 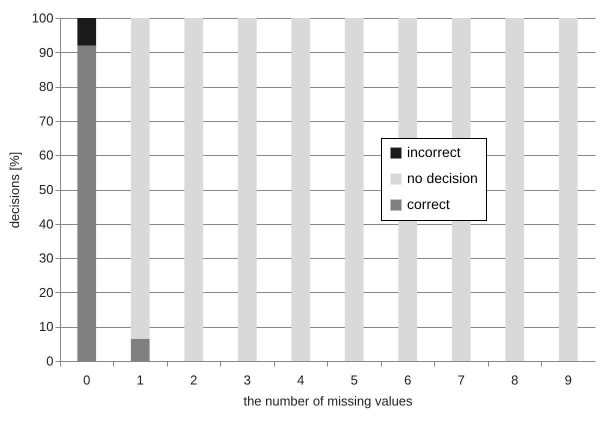 What do you see at coordinates (568, 380) in the screenshot?
I see `x-tick-label: 9` at bounding box center [568, 380].